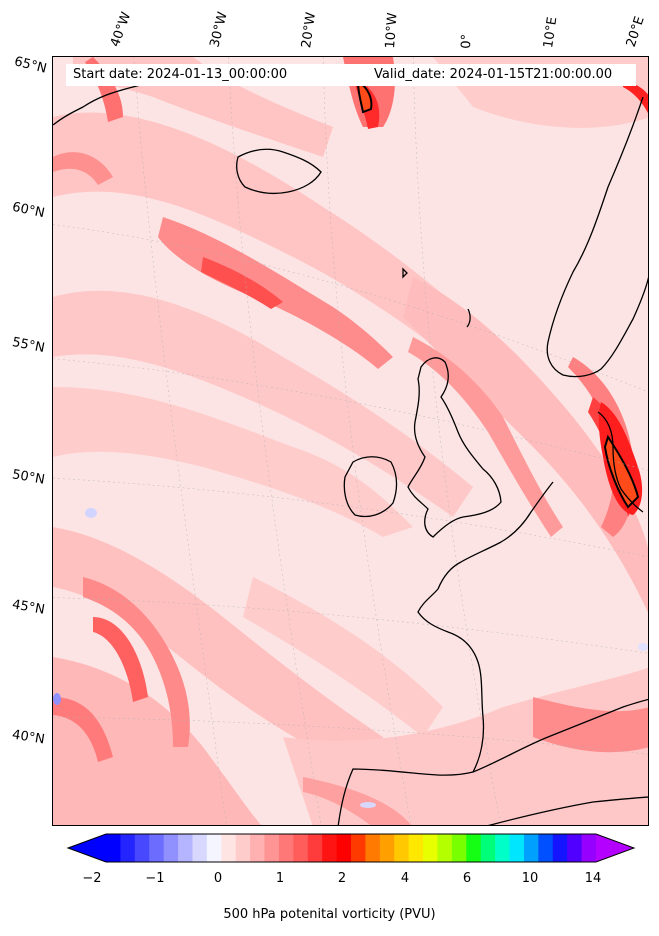 The width and height of the screenshot is (659, 936). I want to click on start-date-label: Start date: 2024-01-13_00:00:00, so click(216, 75).